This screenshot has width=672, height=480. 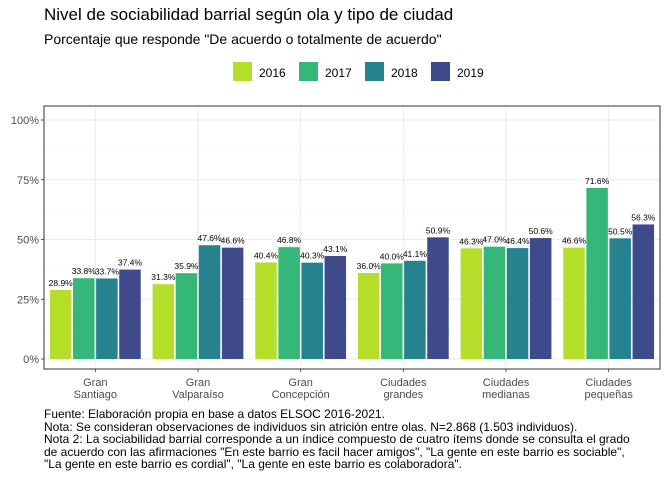 I want to click on bar-value-label: 46.3%, so click(x=471, y=241).